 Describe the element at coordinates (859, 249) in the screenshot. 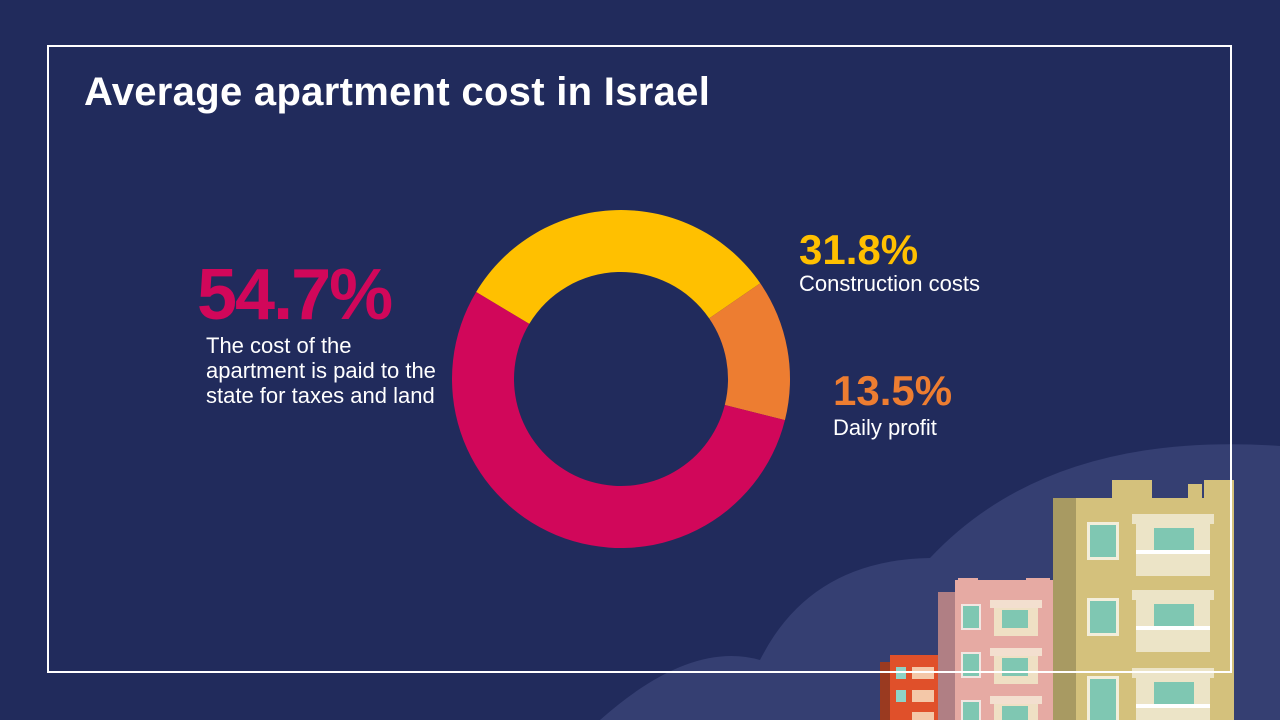

I see `construction-percent-label: 31.8%` at that location.